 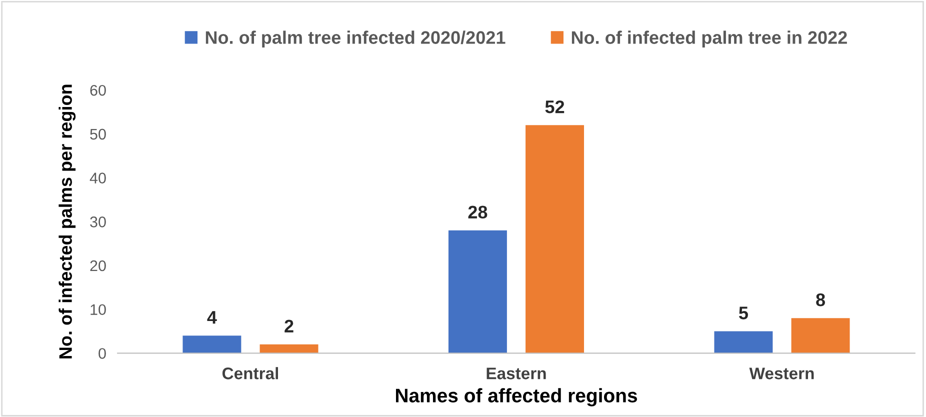 I want to click on y-tick-label: 30, so click(x=98, y=222).